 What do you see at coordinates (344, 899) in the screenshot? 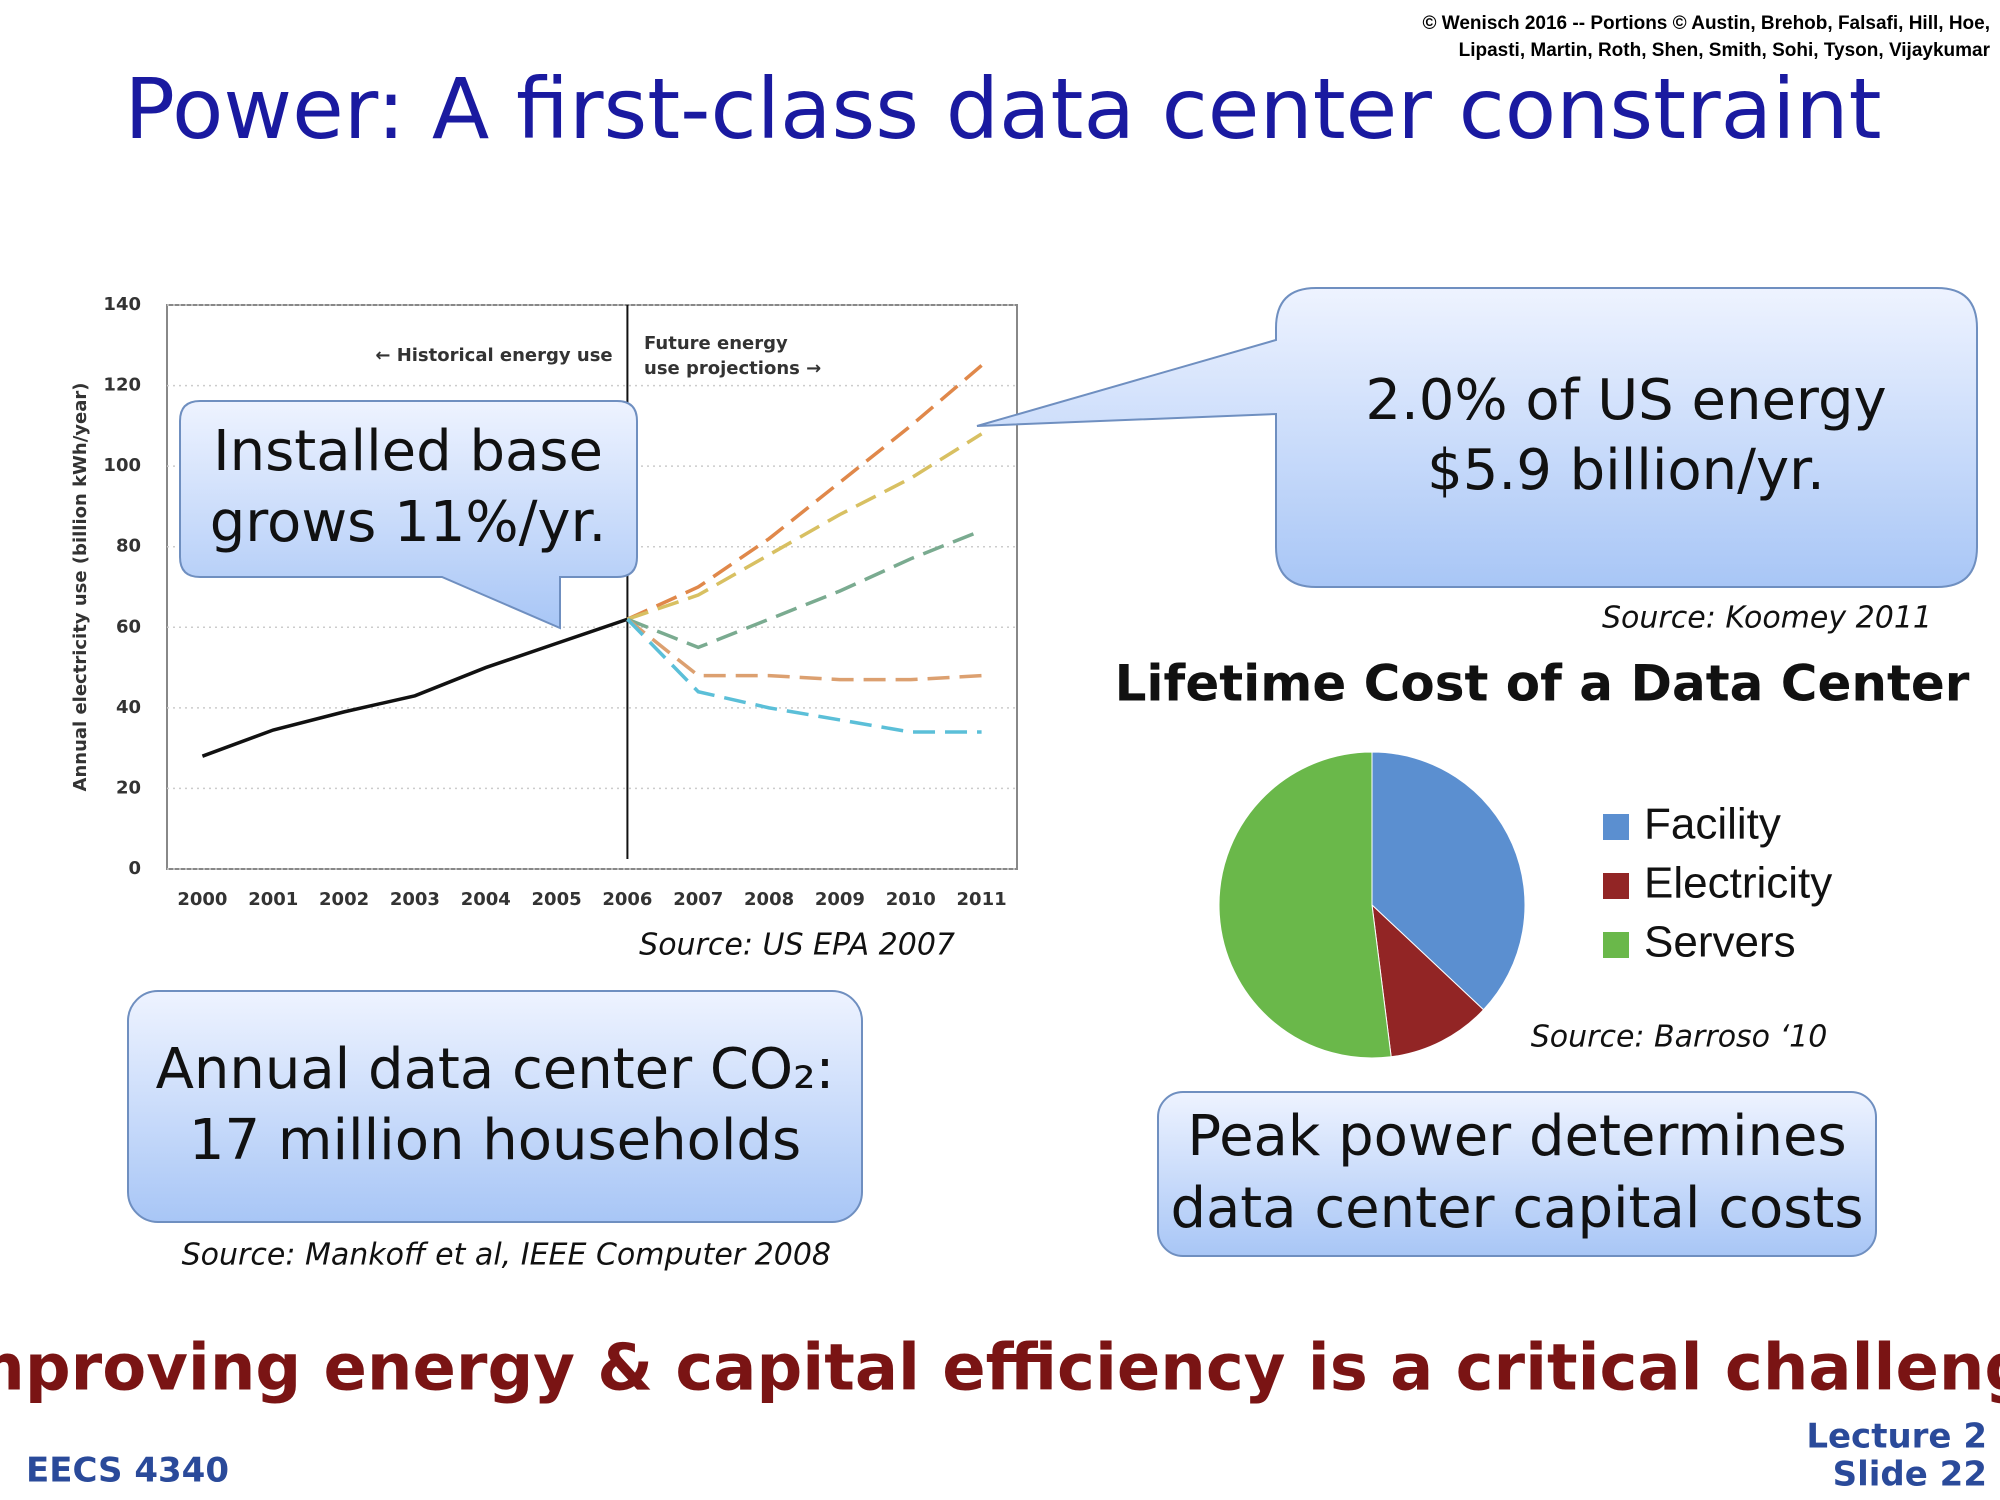
I see `x-tick-label: 2002` at bounding box center [344, 899].